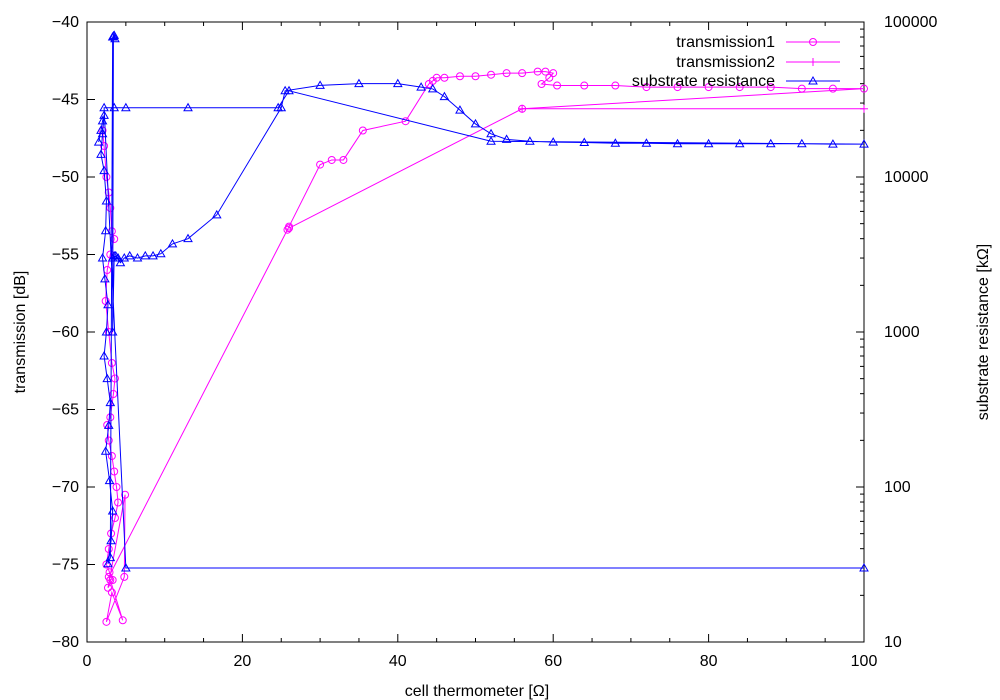 This screenshot has width=1000, height=700. What do you see at coordinates (65, 642) in the screenshot?
I see `y-left-tick-label: −80` at bounding box center [65, 642].